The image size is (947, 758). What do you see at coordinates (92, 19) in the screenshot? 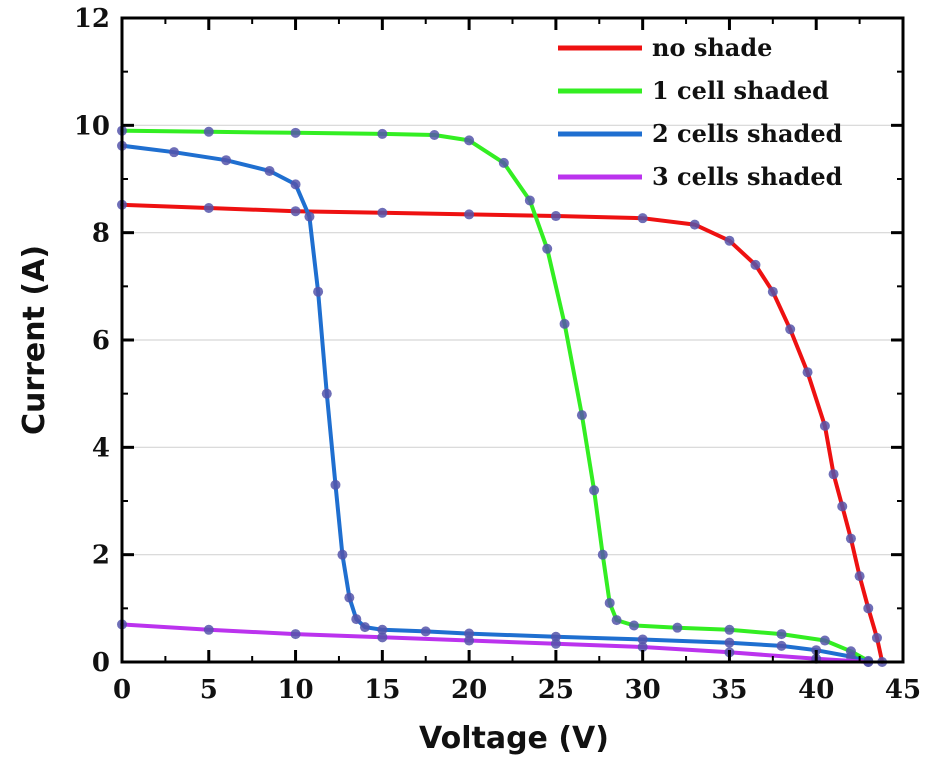
I see `y-tick-label: 12` at bounding box center [92, 19].